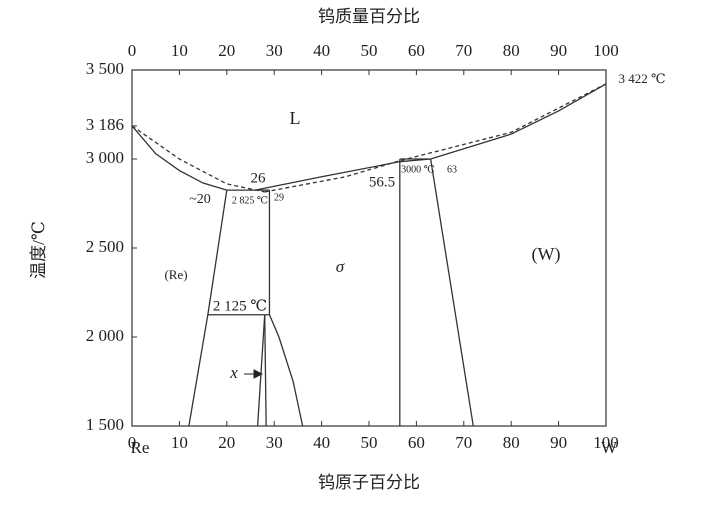 This screenshot has width=713, height=508. What do you see at coordinates (558, 442) in the screenshot?
I see `x-tick-label: 90` at bounding box center [558, 442].